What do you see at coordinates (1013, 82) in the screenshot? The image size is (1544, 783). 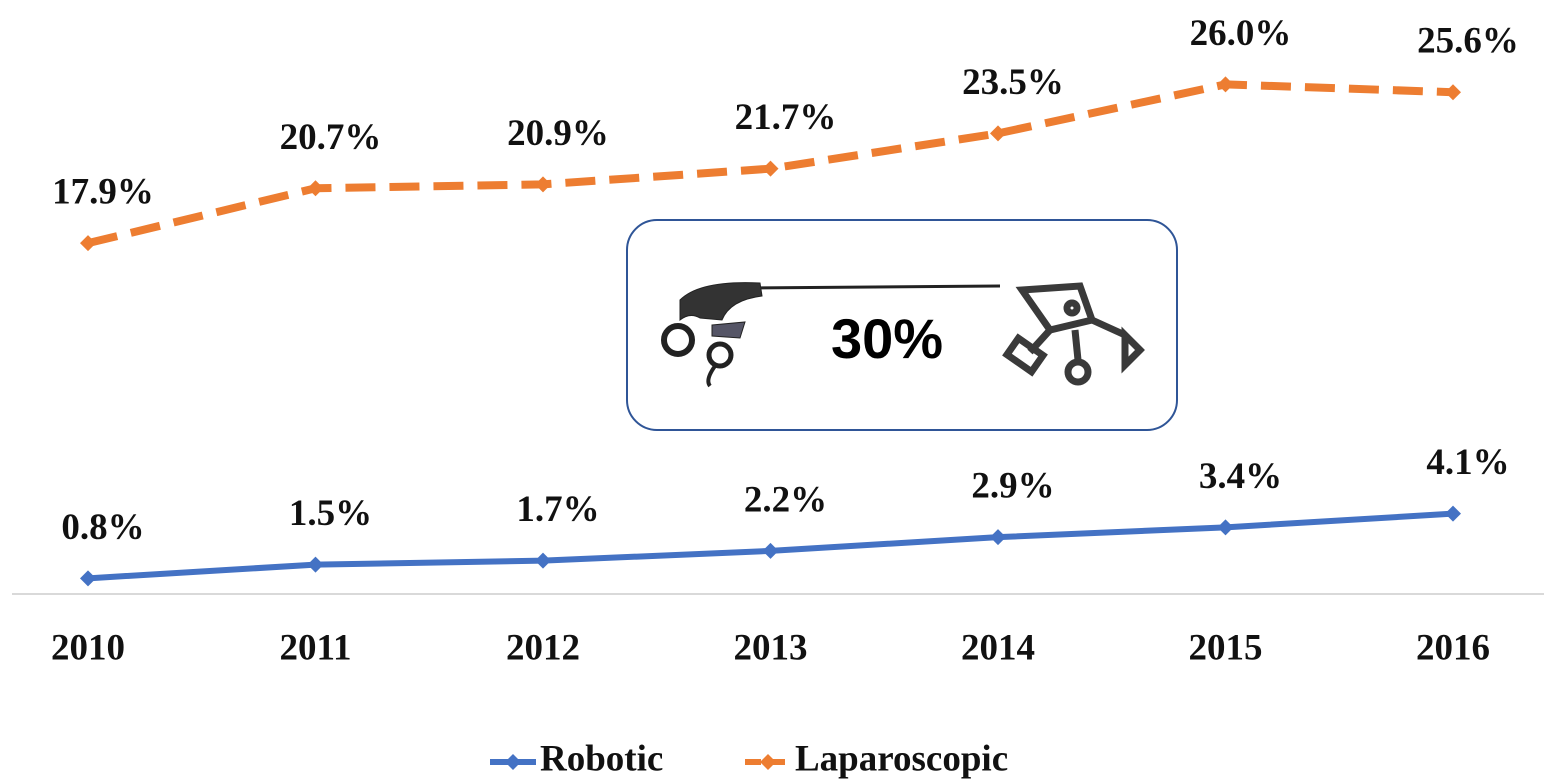 I see `data-label: 23.5%` at bounding box center [1013, 82].